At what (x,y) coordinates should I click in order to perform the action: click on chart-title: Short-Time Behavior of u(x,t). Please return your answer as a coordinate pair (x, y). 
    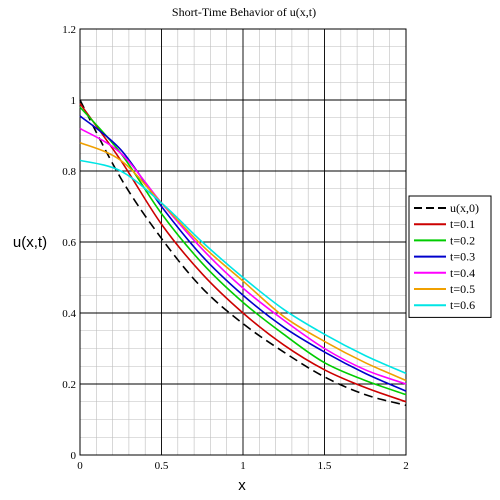
    Looking at the image, I should click on (244, 12).